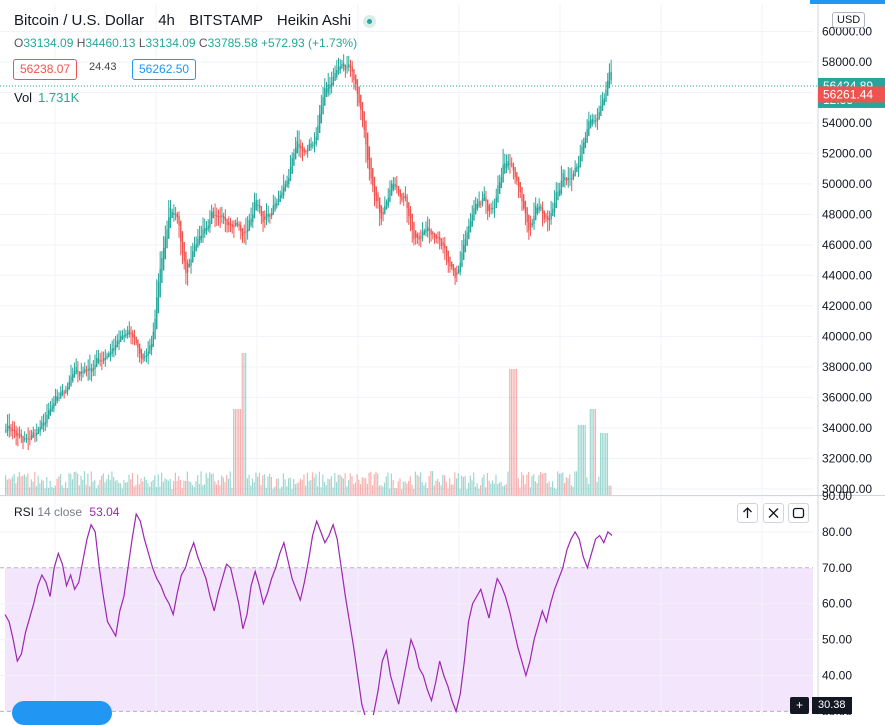 The width and height of the screenshot is (885, 725). I want to click on move-pane-up-button, so click(747, 513).